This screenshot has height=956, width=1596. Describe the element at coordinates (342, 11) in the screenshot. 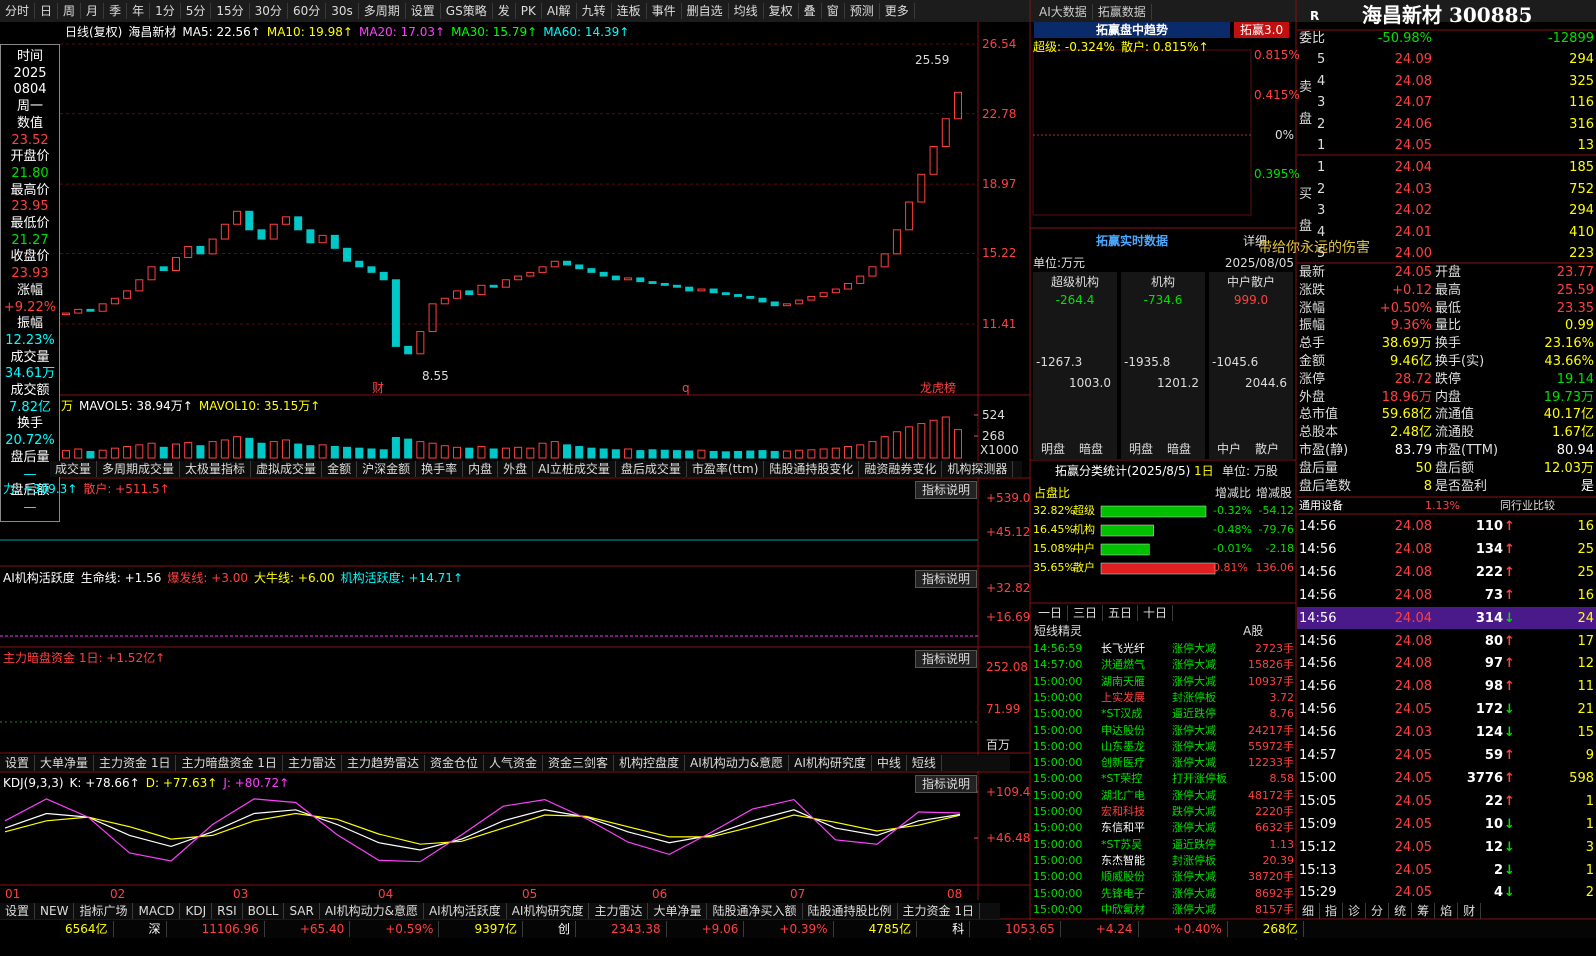

I see `toolbar-item: 30s` at that location.